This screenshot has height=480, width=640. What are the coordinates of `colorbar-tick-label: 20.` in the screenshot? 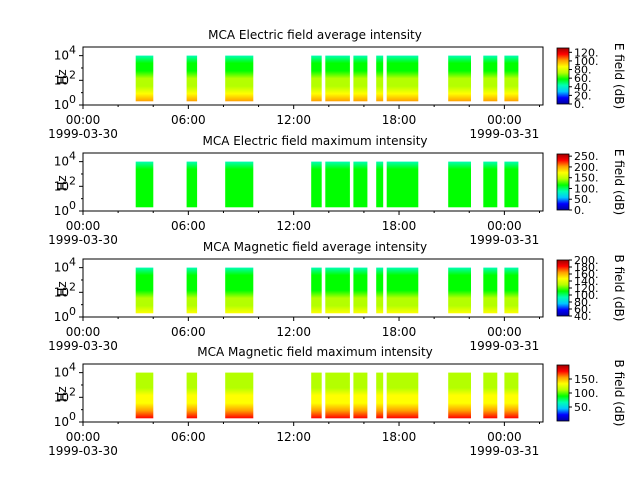 It's located at (583, 95).